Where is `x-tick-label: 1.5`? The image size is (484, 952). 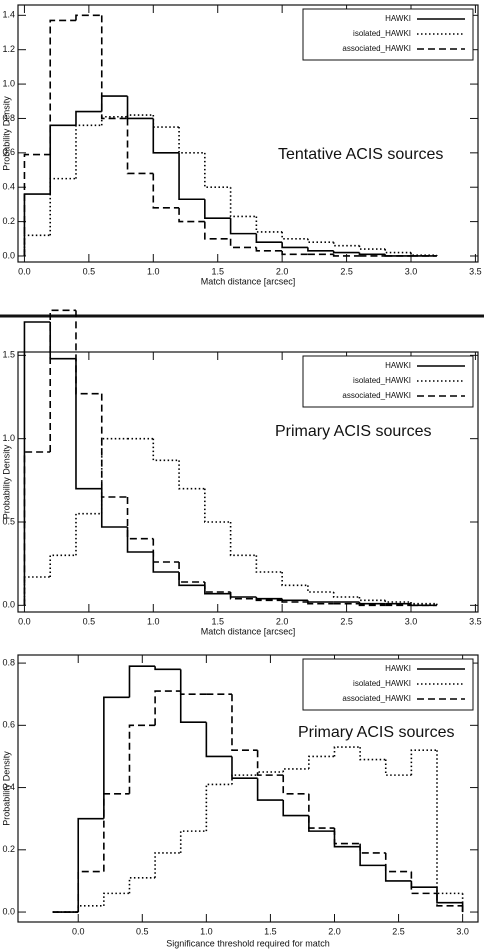 x-tick-label: 1.5 is located at coordinates (270, 931).